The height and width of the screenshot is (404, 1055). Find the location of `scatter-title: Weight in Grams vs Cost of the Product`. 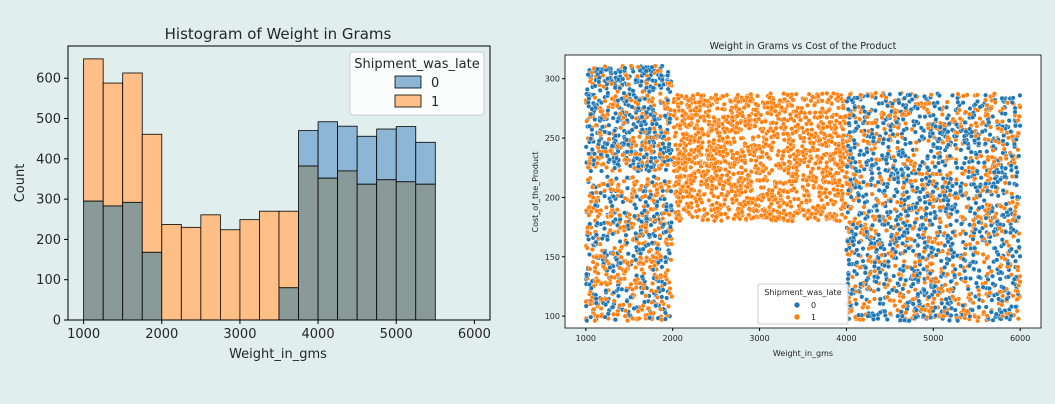

scatter-title: Weight in Grams vs Cost of the Product is located at coordinates (803, 46).